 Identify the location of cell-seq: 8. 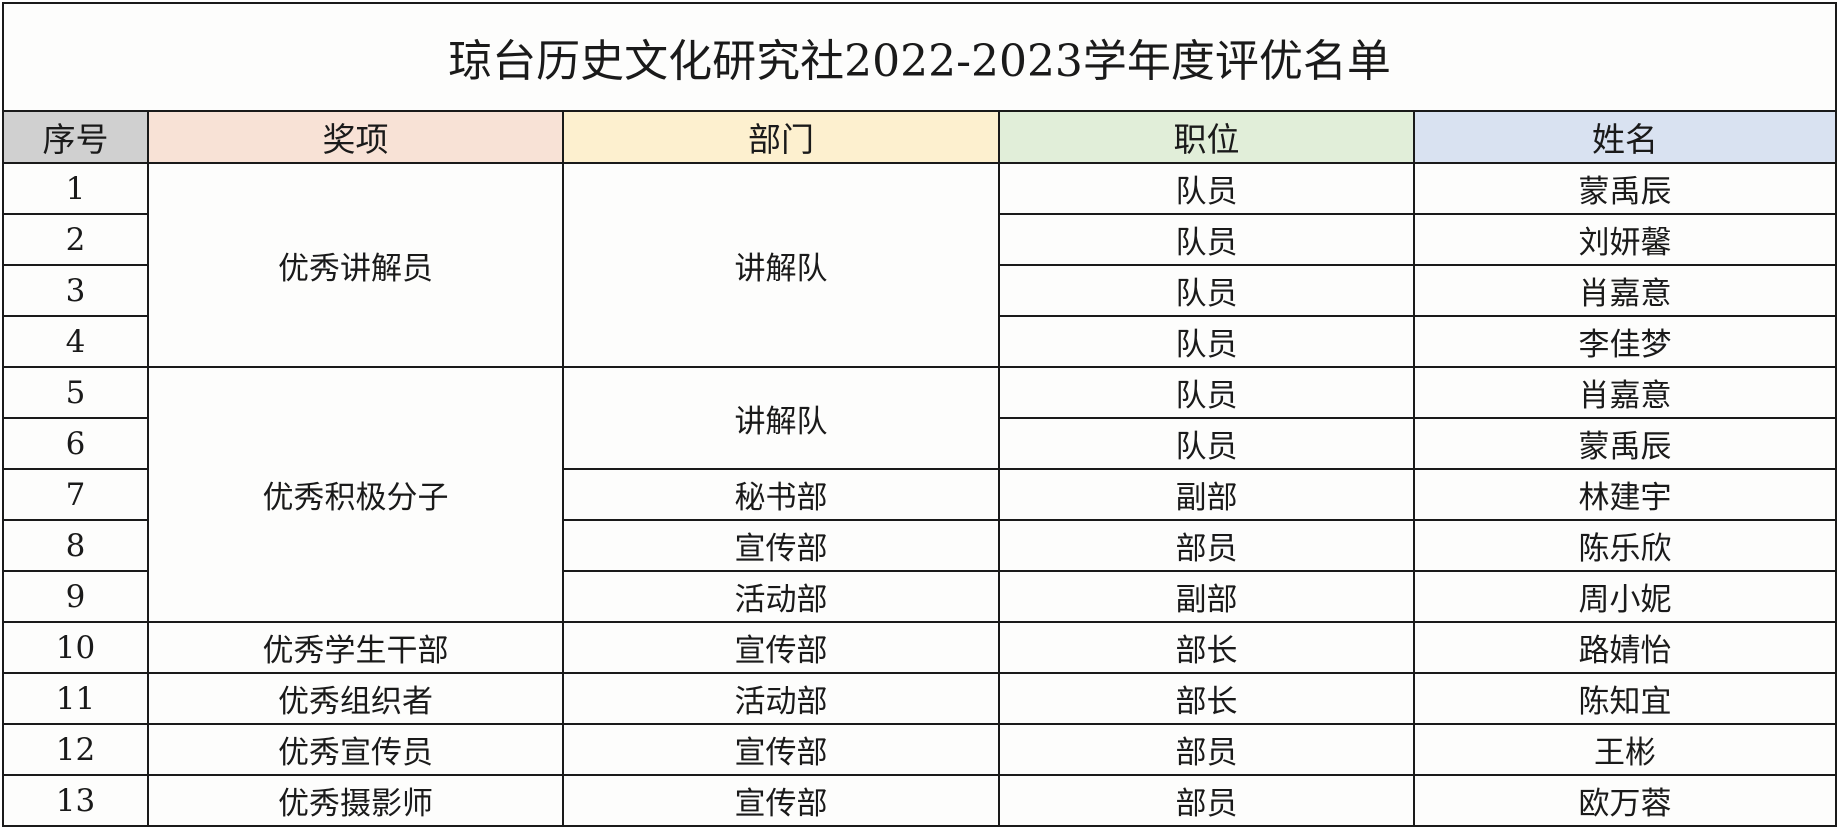
(75, 545).